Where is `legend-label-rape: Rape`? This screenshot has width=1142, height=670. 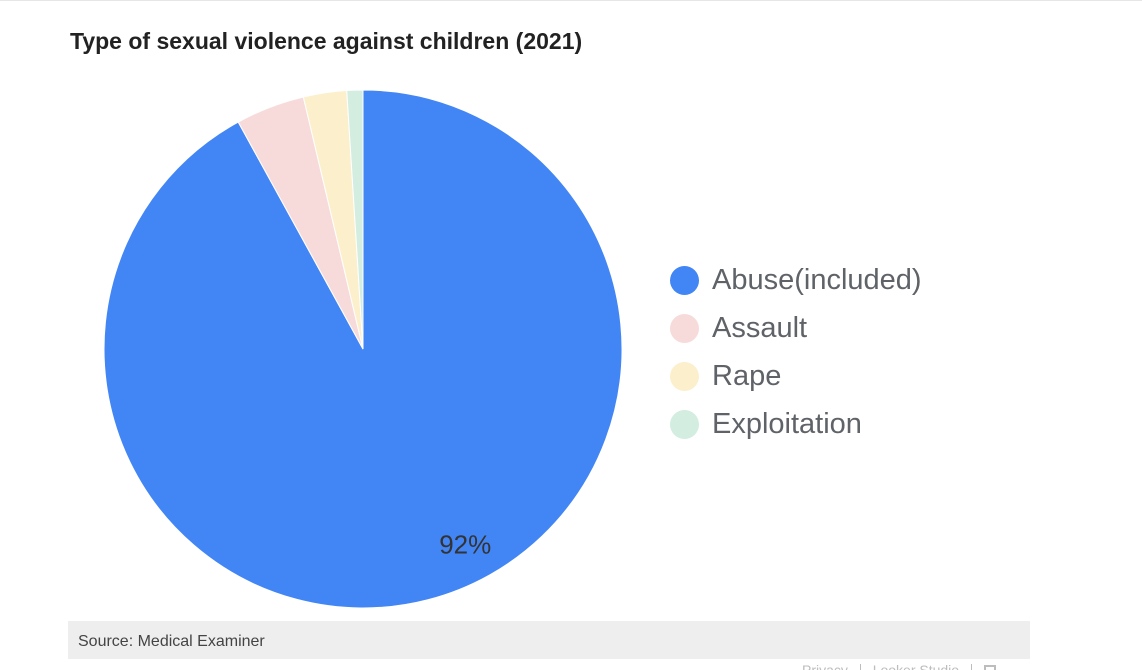
legend-label-rape: Rape is located at coordinates (747, 375).